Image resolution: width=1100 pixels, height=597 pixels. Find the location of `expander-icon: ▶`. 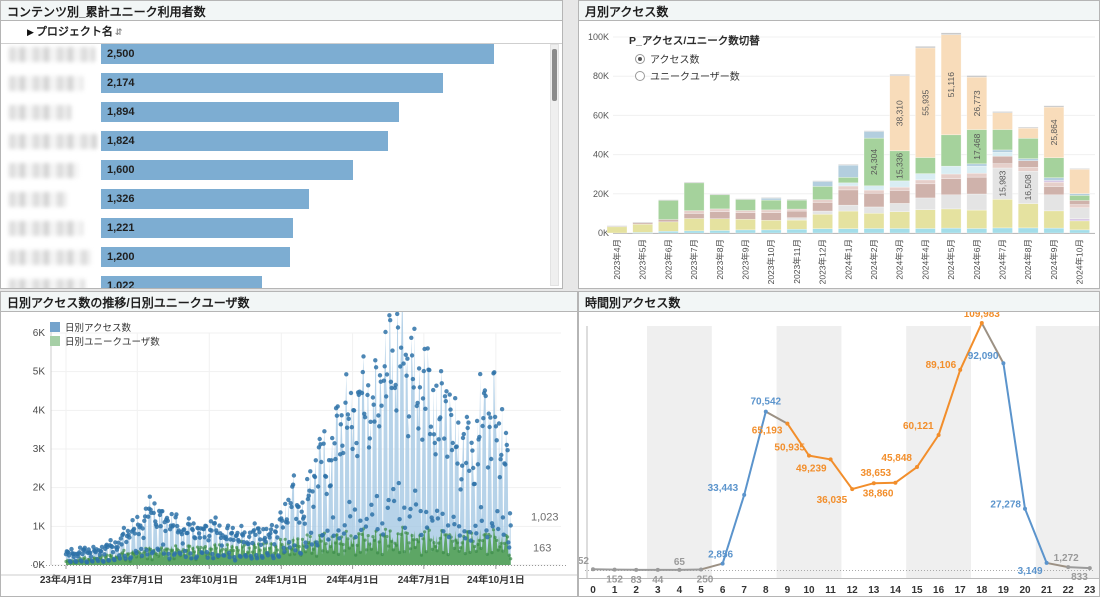

expander-icon: ▶ is located at coordinates (30, 32).